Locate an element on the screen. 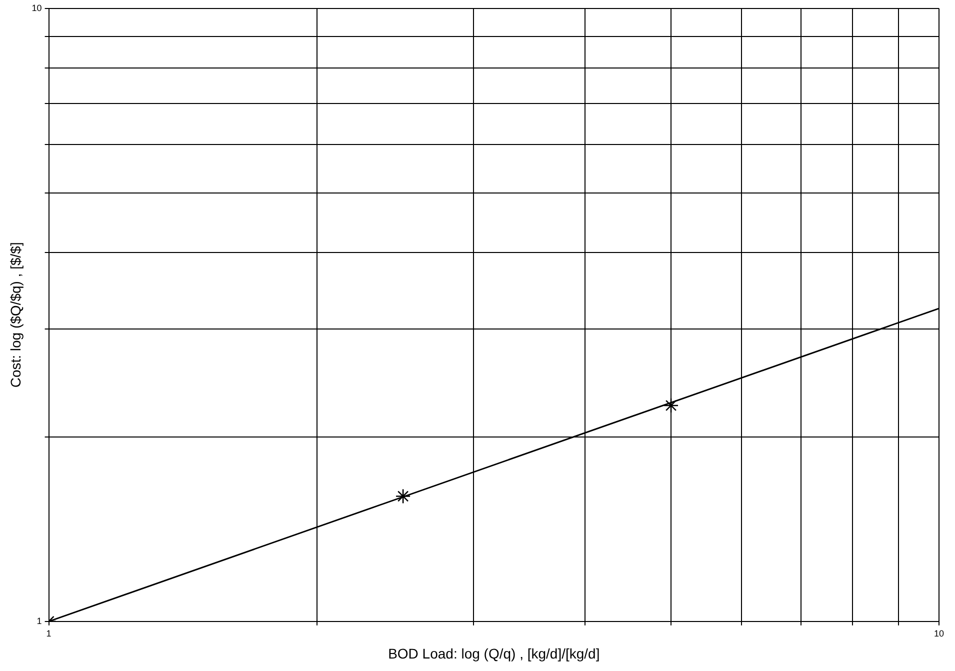 The image size is (955, 671). y-axis-title: Cost: log ($Q/$q) , [$/$] is located at coordinates (15, 315).